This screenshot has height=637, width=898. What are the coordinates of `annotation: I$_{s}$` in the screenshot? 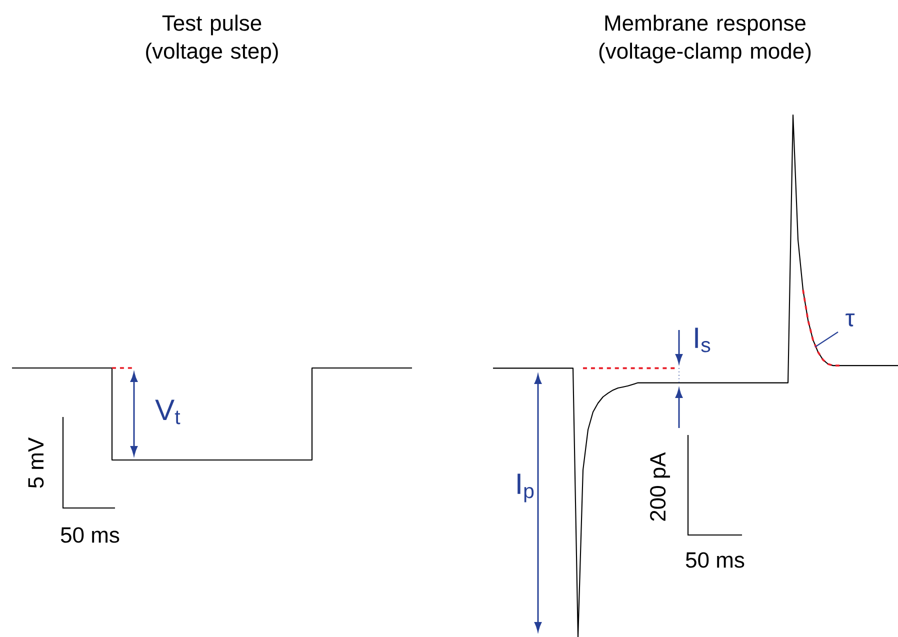 It's located at (702, 340).